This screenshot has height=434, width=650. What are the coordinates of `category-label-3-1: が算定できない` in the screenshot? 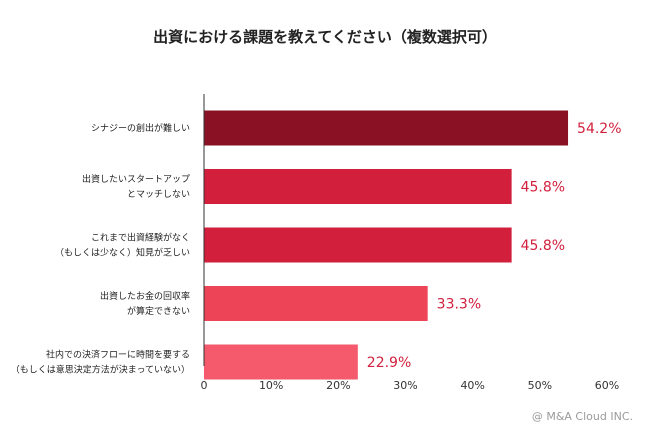 It's located at (158, 311).